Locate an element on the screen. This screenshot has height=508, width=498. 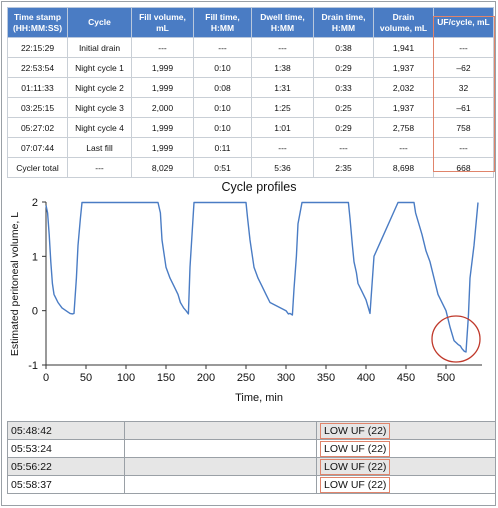
alarm-time: 05:48:42 is located at coordinates (66, 430).